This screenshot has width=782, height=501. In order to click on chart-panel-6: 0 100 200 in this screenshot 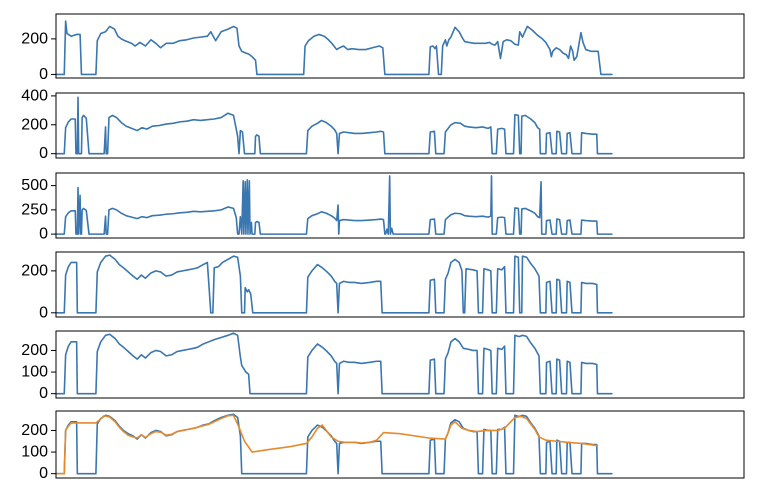, I will do `click(383, 446)`.